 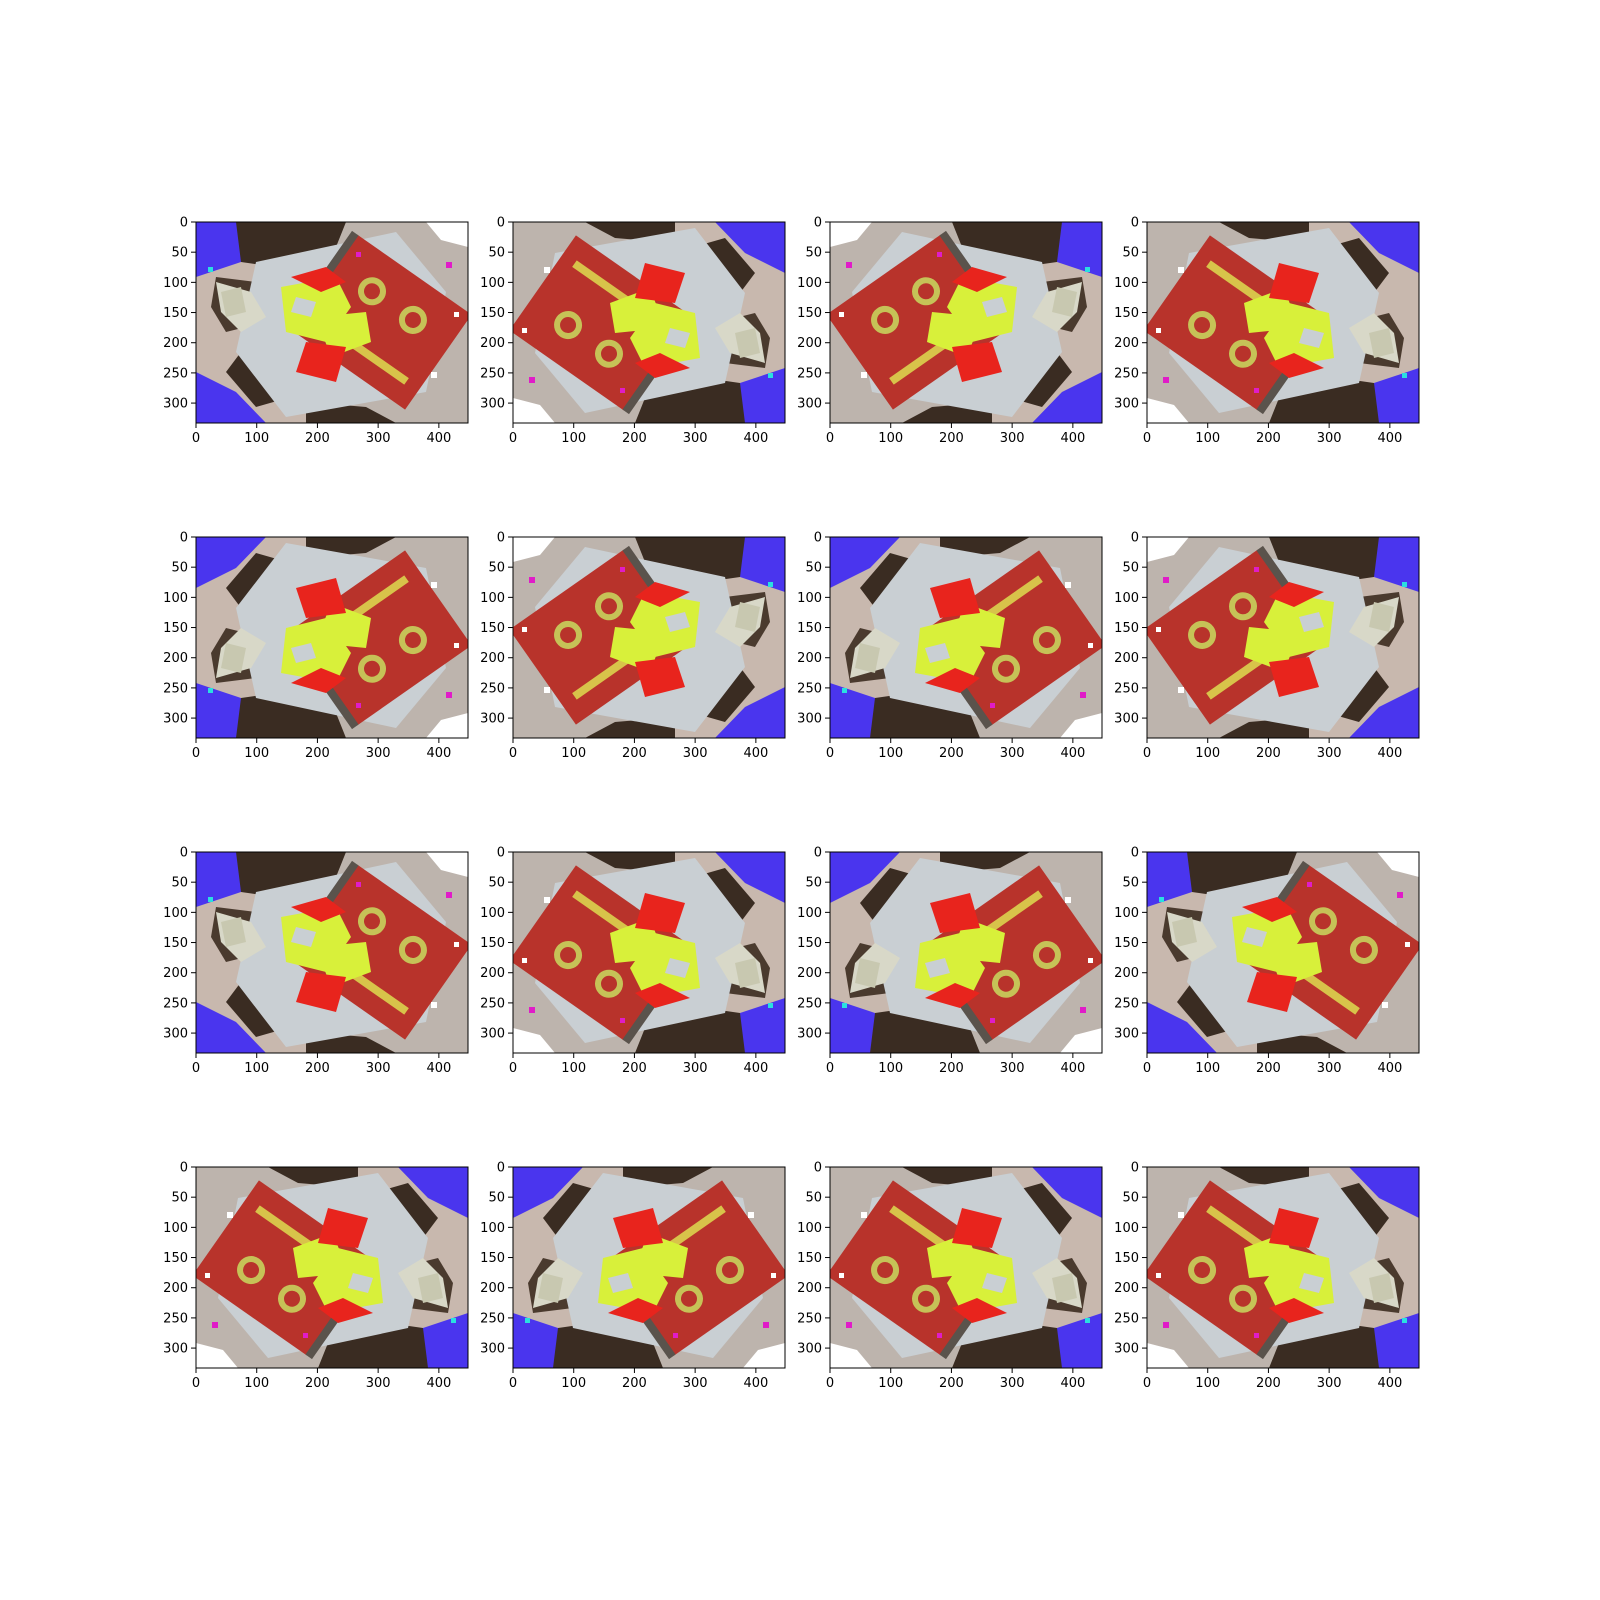 I want to click on subplot-8: 0 100 200 300 400 0 50 100 150 200 250 300, so click(x=1267, y=646).